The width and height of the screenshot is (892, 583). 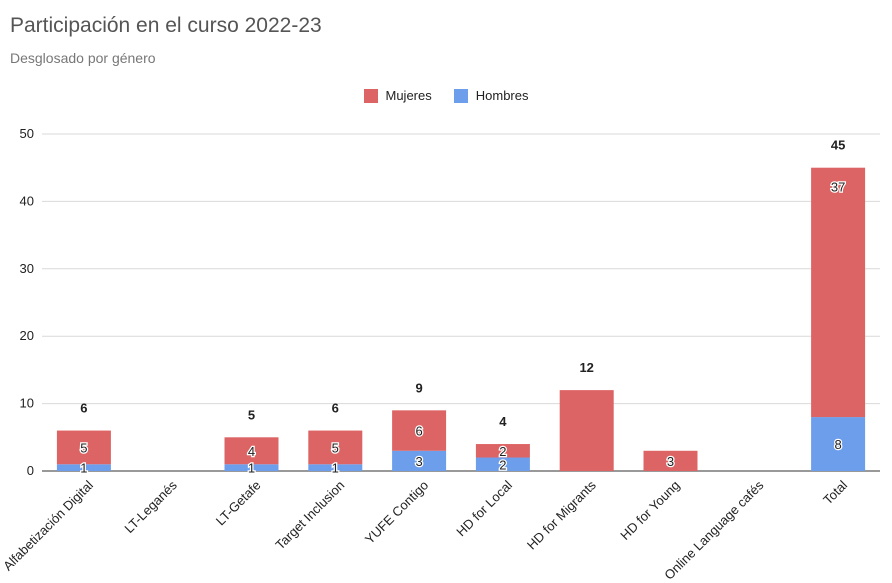 What do you see at coordinates (27, 268) in the screenshot?
I see `y-tick-label: 30` at bounding box center [27, 268].